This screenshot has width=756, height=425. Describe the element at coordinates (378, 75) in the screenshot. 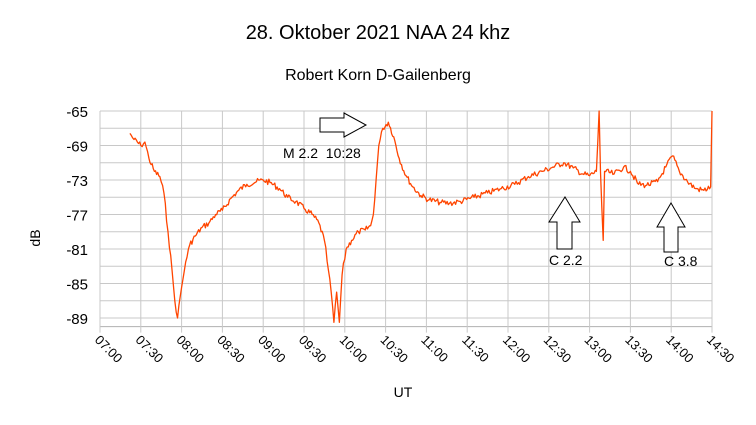

I see `chart-subtitle: Robert Korn D-Gailenberg` at that location.